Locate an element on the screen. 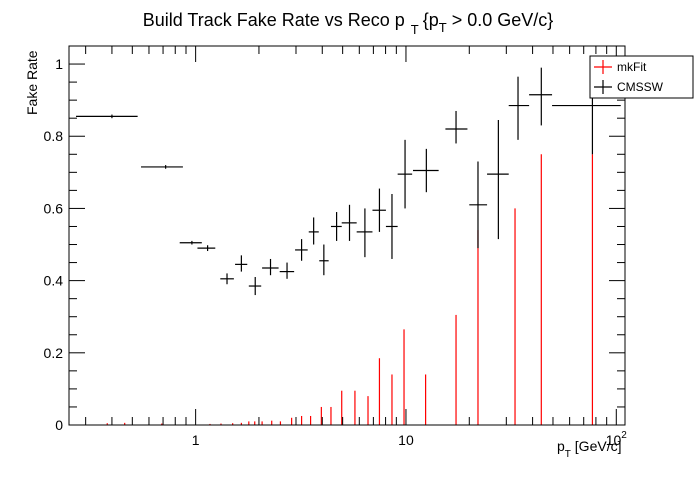  legend-label-0: mkFit is located at coordinates (632, 67).